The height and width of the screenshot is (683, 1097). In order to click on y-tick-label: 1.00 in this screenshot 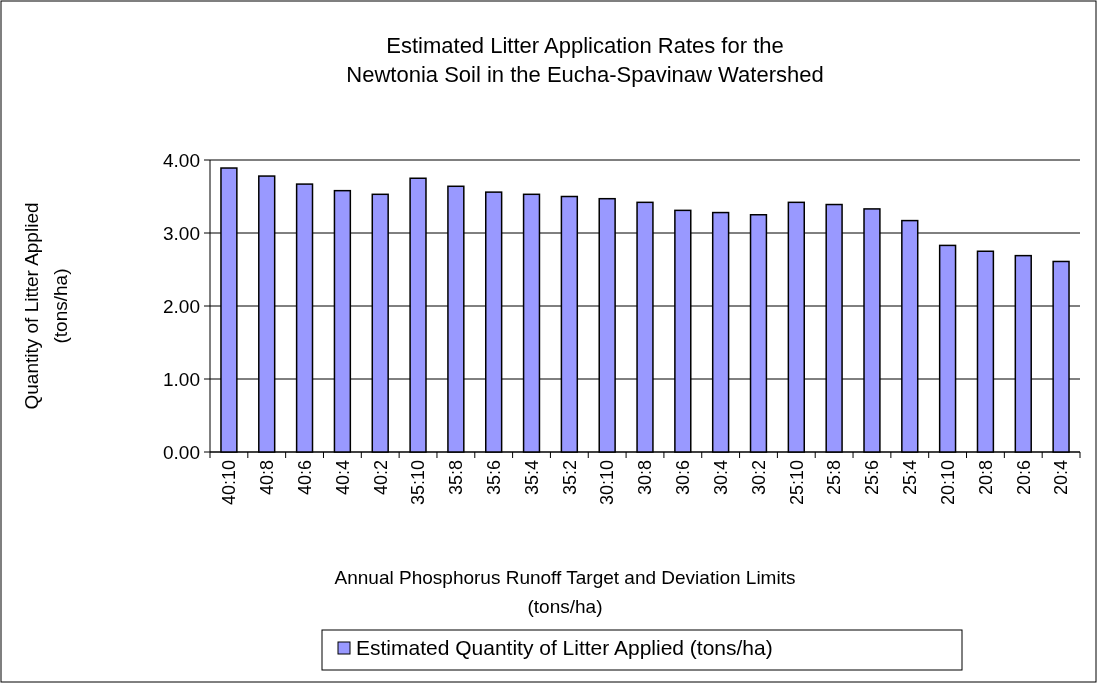, I will do `click(181, 379)`.